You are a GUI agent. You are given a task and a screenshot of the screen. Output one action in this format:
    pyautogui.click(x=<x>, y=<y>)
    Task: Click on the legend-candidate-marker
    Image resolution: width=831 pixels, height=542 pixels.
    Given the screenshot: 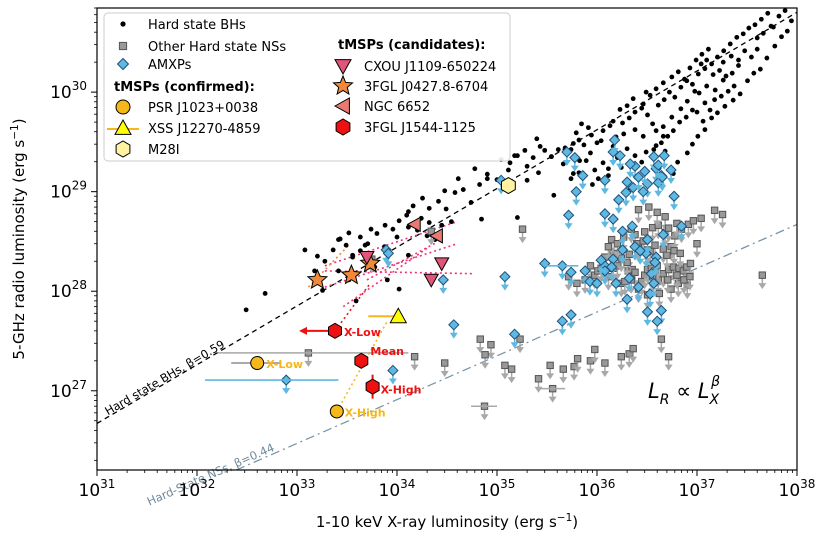 What is the action you would take?
    pyautogui.click(x=341, y=106)
    